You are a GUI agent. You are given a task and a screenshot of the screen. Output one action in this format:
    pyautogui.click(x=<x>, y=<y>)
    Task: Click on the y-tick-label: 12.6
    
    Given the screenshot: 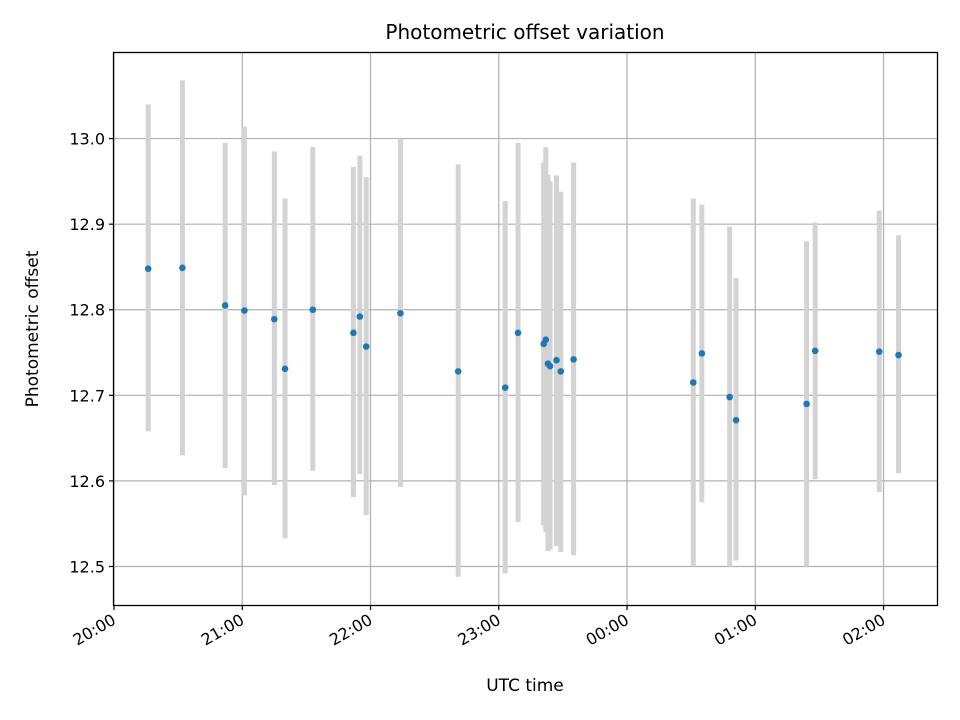 What is the action you would take?
    pyautogui.click(x=87, y=481)
    